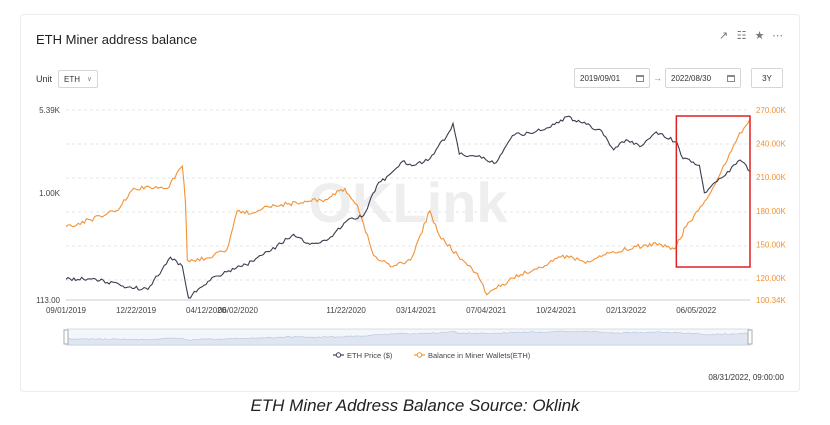 The image size is (830, 425). Describe the element at coordinates (771, 211) in the screenshot. I see `y-right-tick-label: 180.00K` at that location.